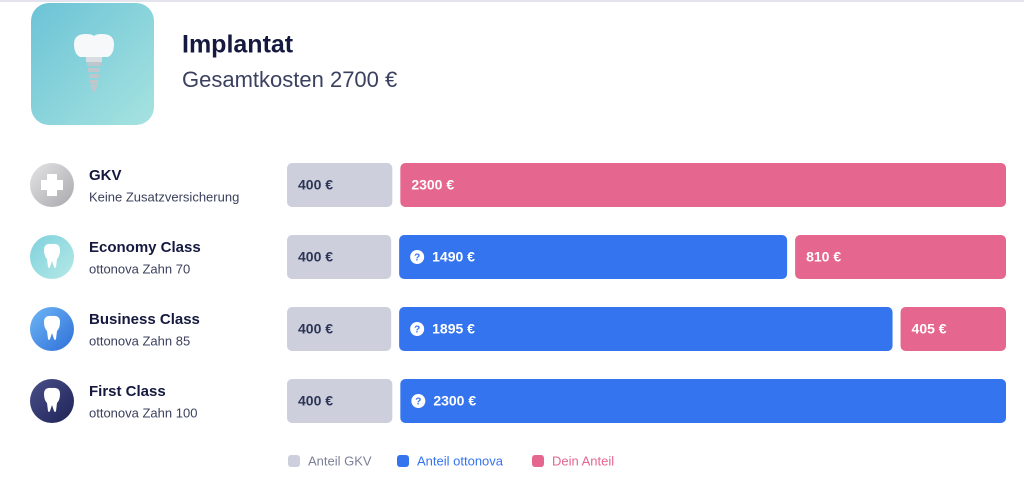 This screenshot has height=499, width=1024. What do you see at coordinates (238, 45) in the screenshot?
I see `title: Implantat` at bounding box center [238, 45].